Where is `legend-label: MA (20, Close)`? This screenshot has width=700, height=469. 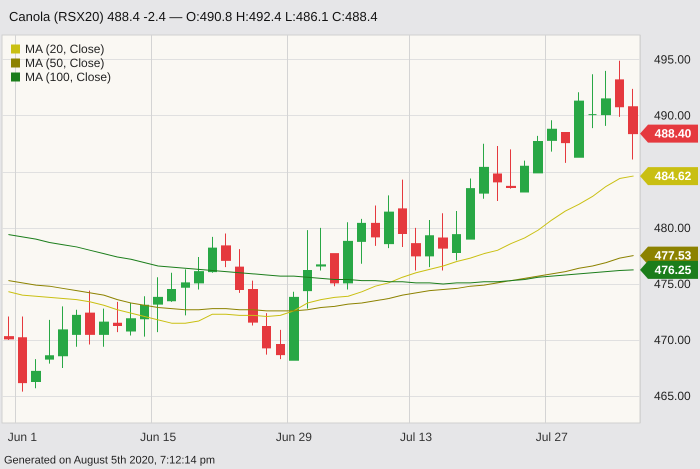 legend-label: MA (20, Close) is located at coordinates (64, 49).